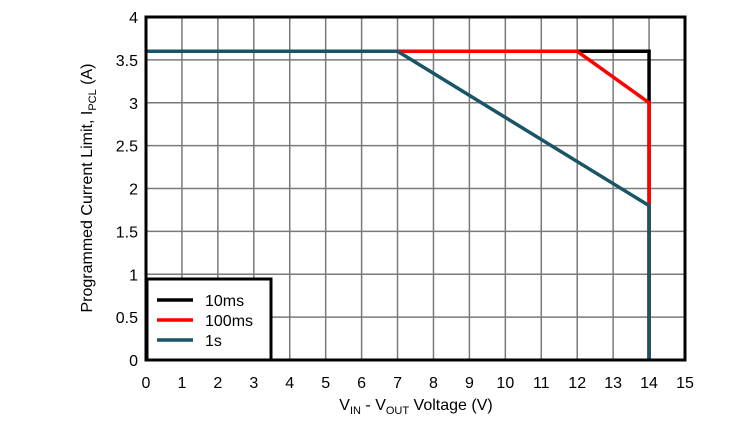  What do you see at coordinates (133, 104) in the screenshot?
I see `y-tick-label: 3` at bounding box center [133, 104].